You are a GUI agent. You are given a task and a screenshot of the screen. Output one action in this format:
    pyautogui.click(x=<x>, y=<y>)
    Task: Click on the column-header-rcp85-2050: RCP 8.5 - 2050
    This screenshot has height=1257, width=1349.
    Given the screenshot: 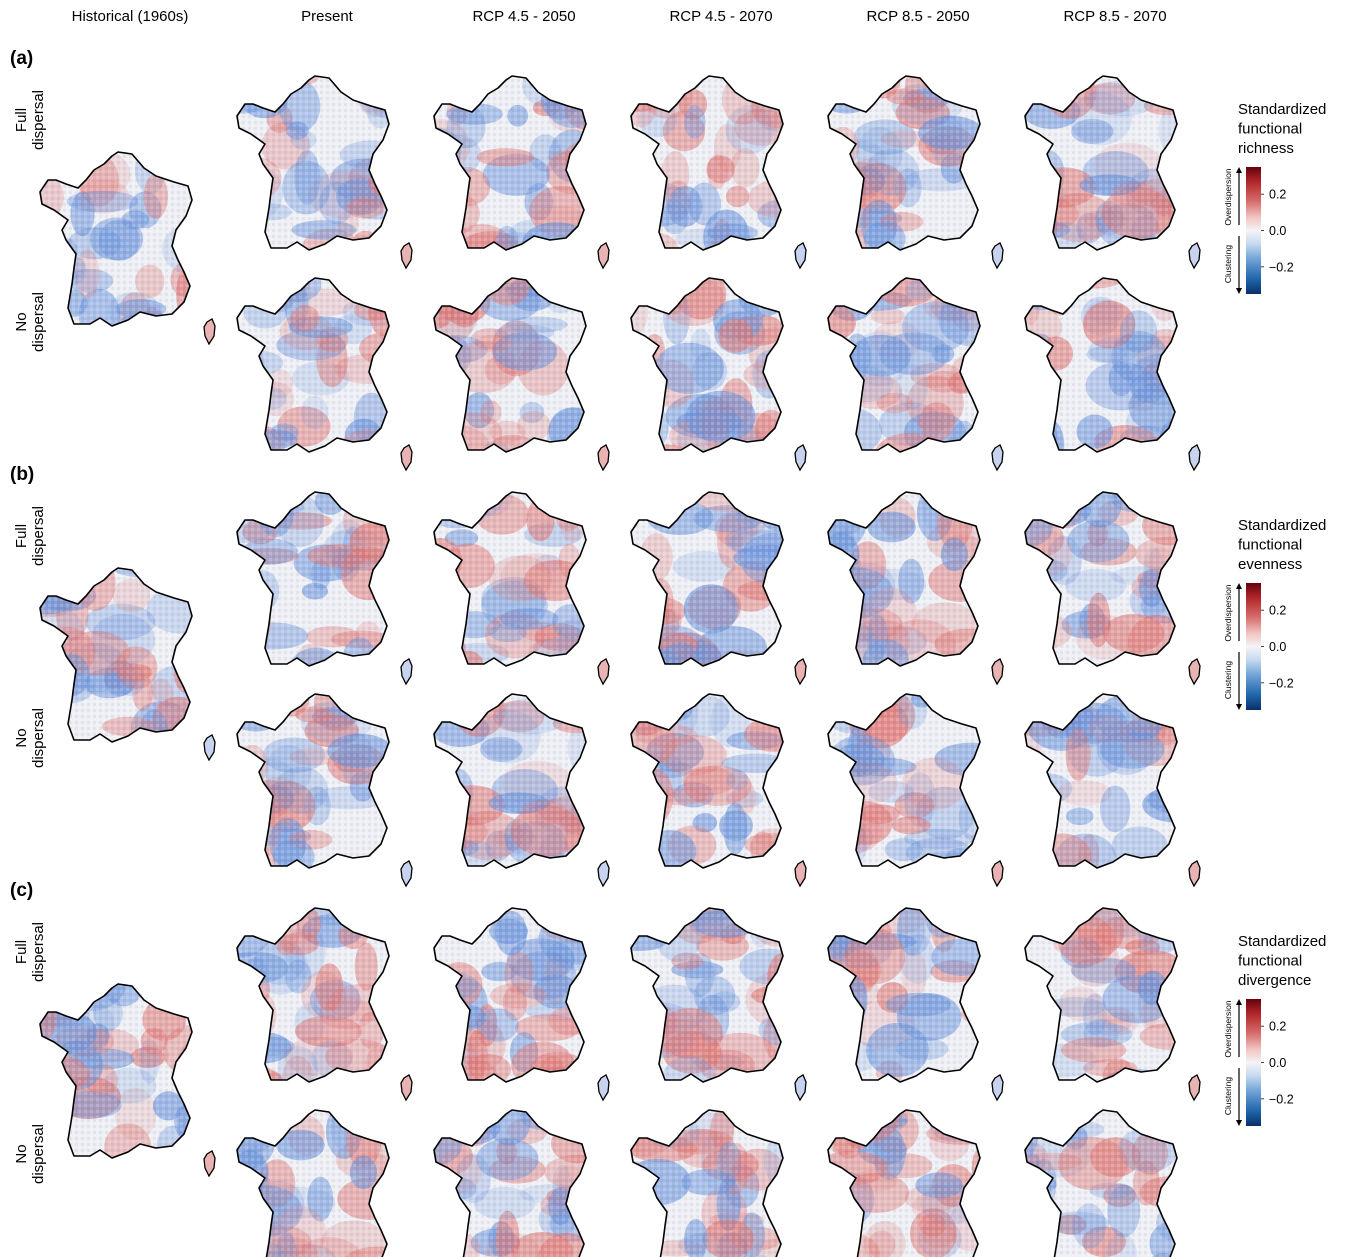 What is the action you would take?
    pyautogui.click(x=917, y=16)
    